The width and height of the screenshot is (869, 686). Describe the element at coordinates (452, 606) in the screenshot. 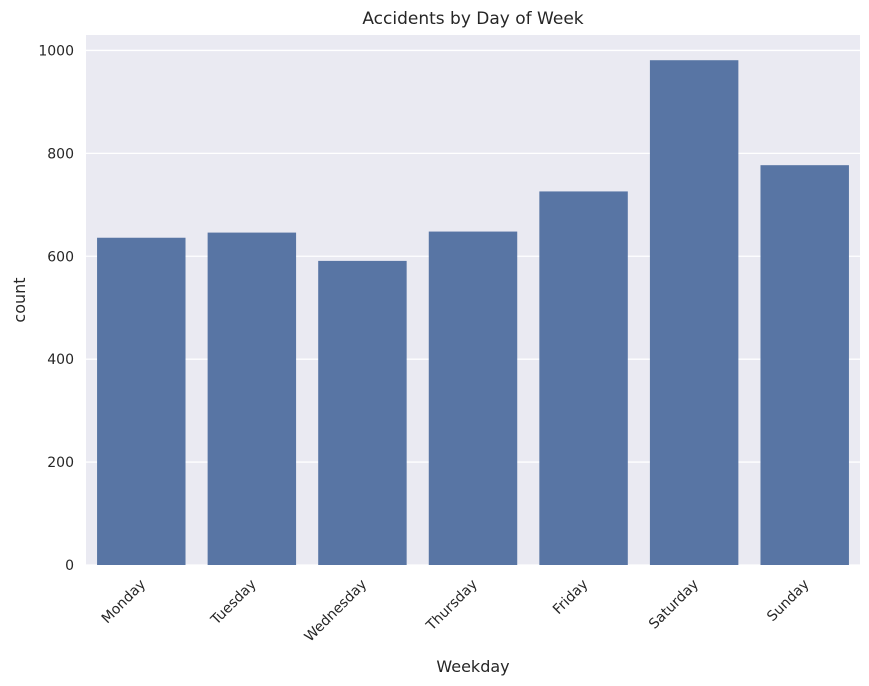

I see `x-tick-label: Thursday` at that location.